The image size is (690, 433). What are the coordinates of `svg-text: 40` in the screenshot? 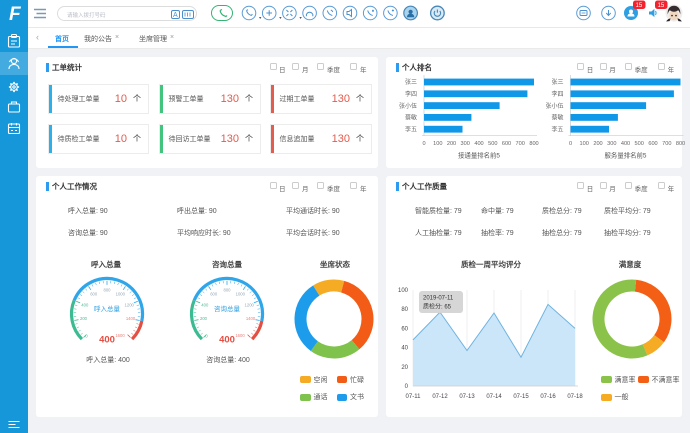 It's located at (404, 349).